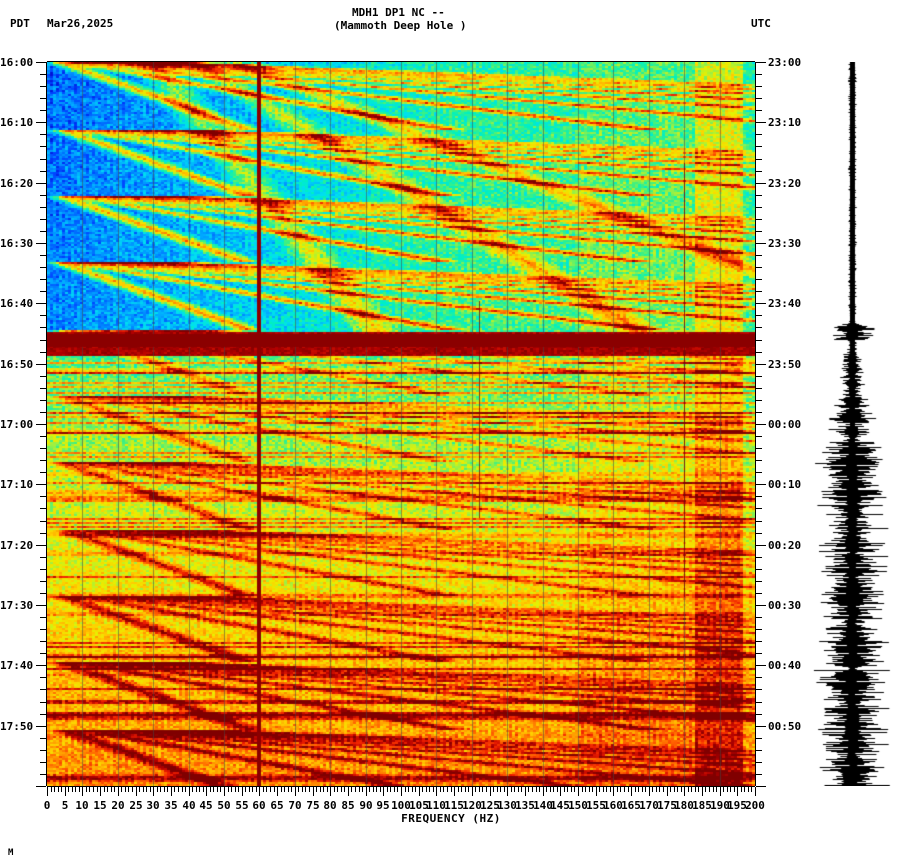  I want to click on freq-label-23: 115, so click(454, 805).